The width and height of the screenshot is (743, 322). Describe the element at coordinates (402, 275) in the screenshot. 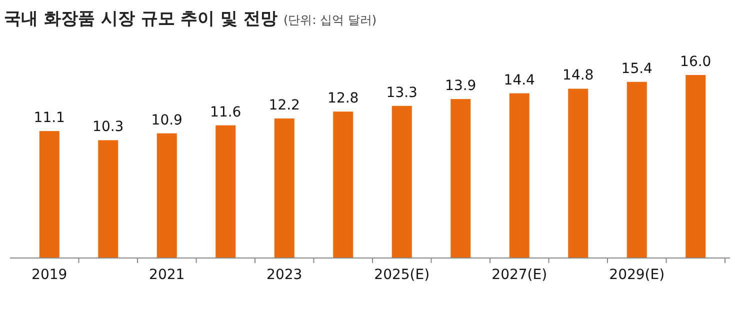

I see `x-tick-label: 2025(E)` at that location.